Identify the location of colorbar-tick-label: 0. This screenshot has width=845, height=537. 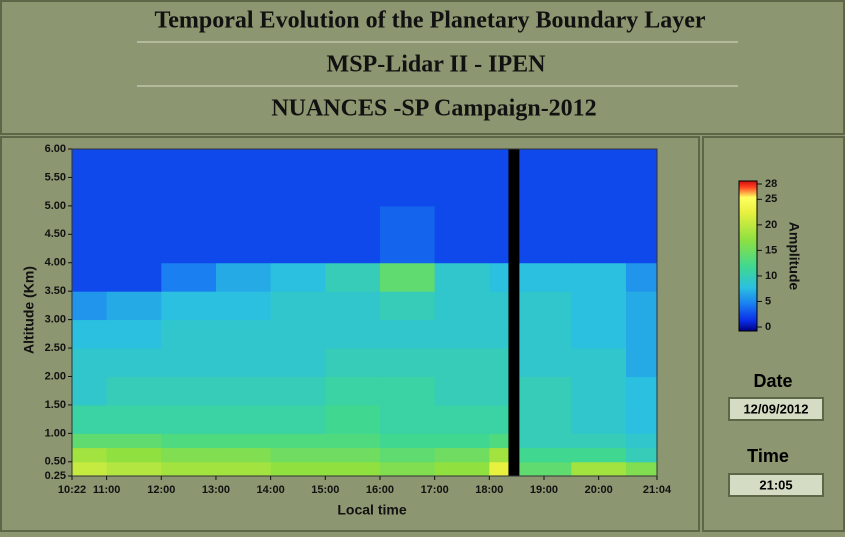
(768, 327).